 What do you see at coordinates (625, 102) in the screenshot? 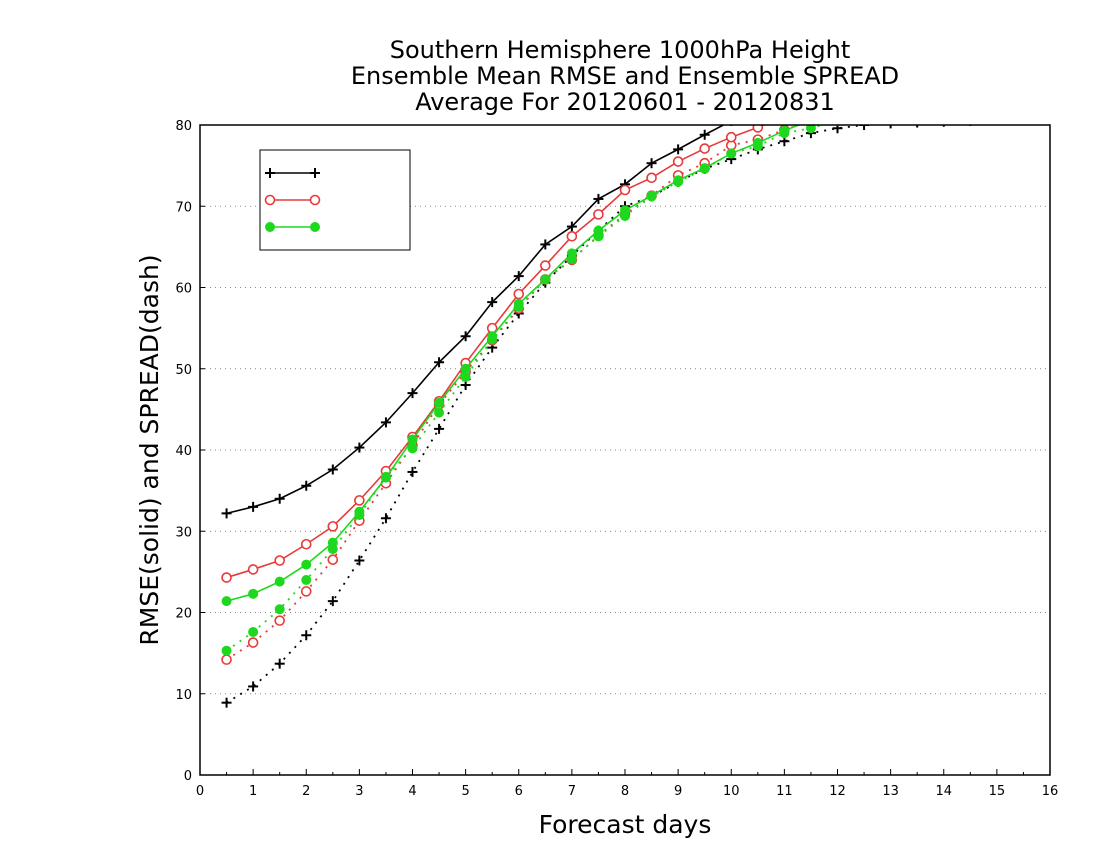
I see `chart-title-line-3: Average For 20120601 - 20120831` at bounding box center [625, 102].